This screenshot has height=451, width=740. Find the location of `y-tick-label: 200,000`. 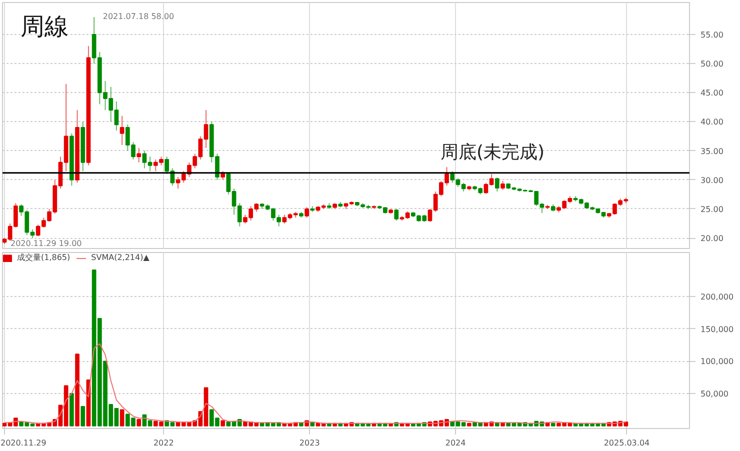

y-tick-label: 200,000 is located at coordinates (717, 297).